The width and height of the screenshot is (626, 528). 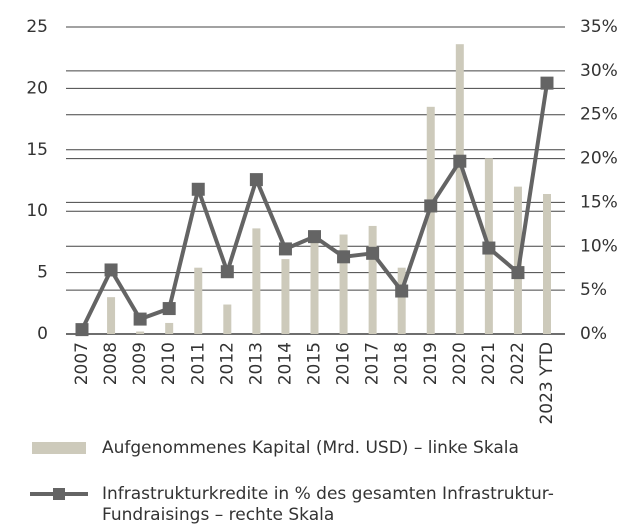 What do you see at coordinates (344, 363) in the screenshot?
I see `x-tick-label: 2016` at bounding box center [344, 363].